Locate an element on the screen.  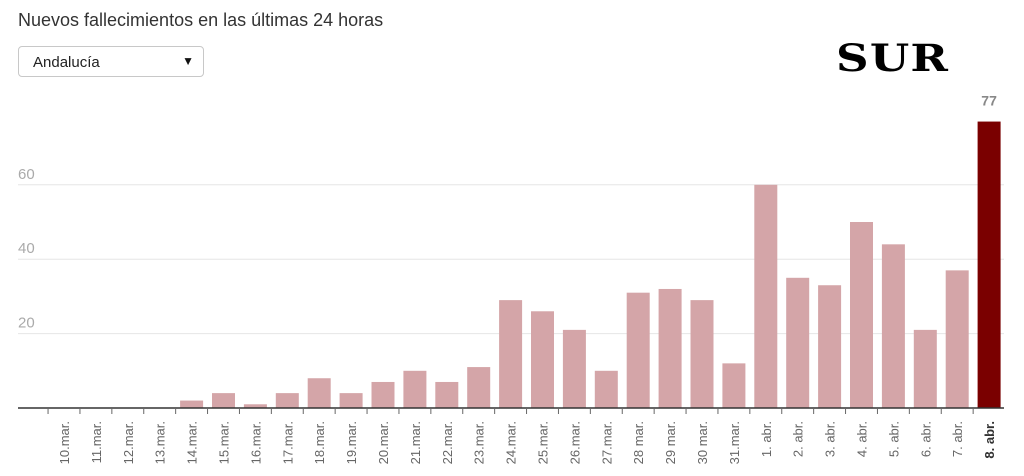
region-dropdown: Andalucía ▼ is located at coordinates (111, 61).